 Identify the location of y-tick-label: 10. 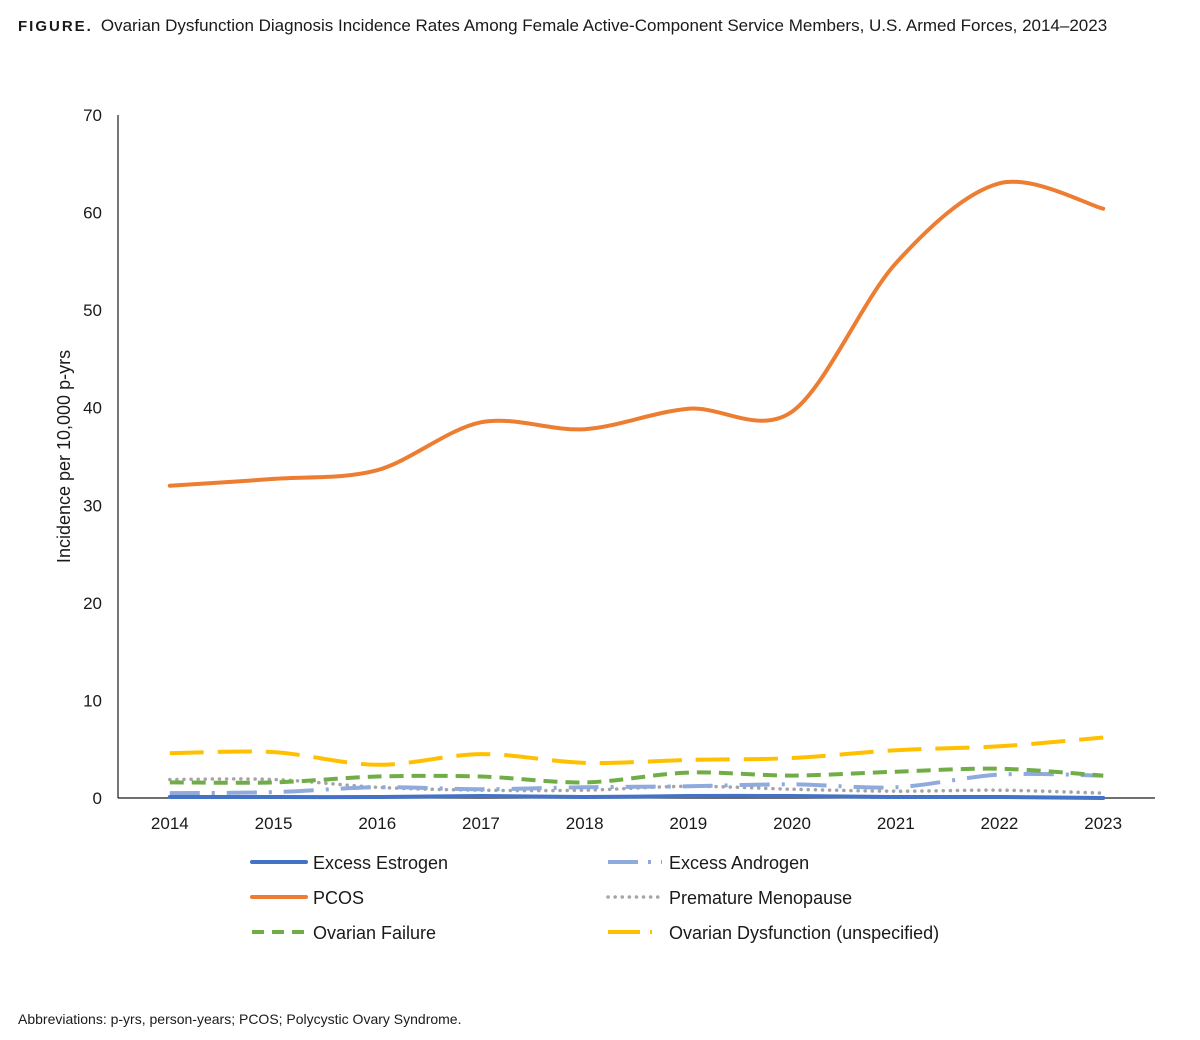
(92, 700).